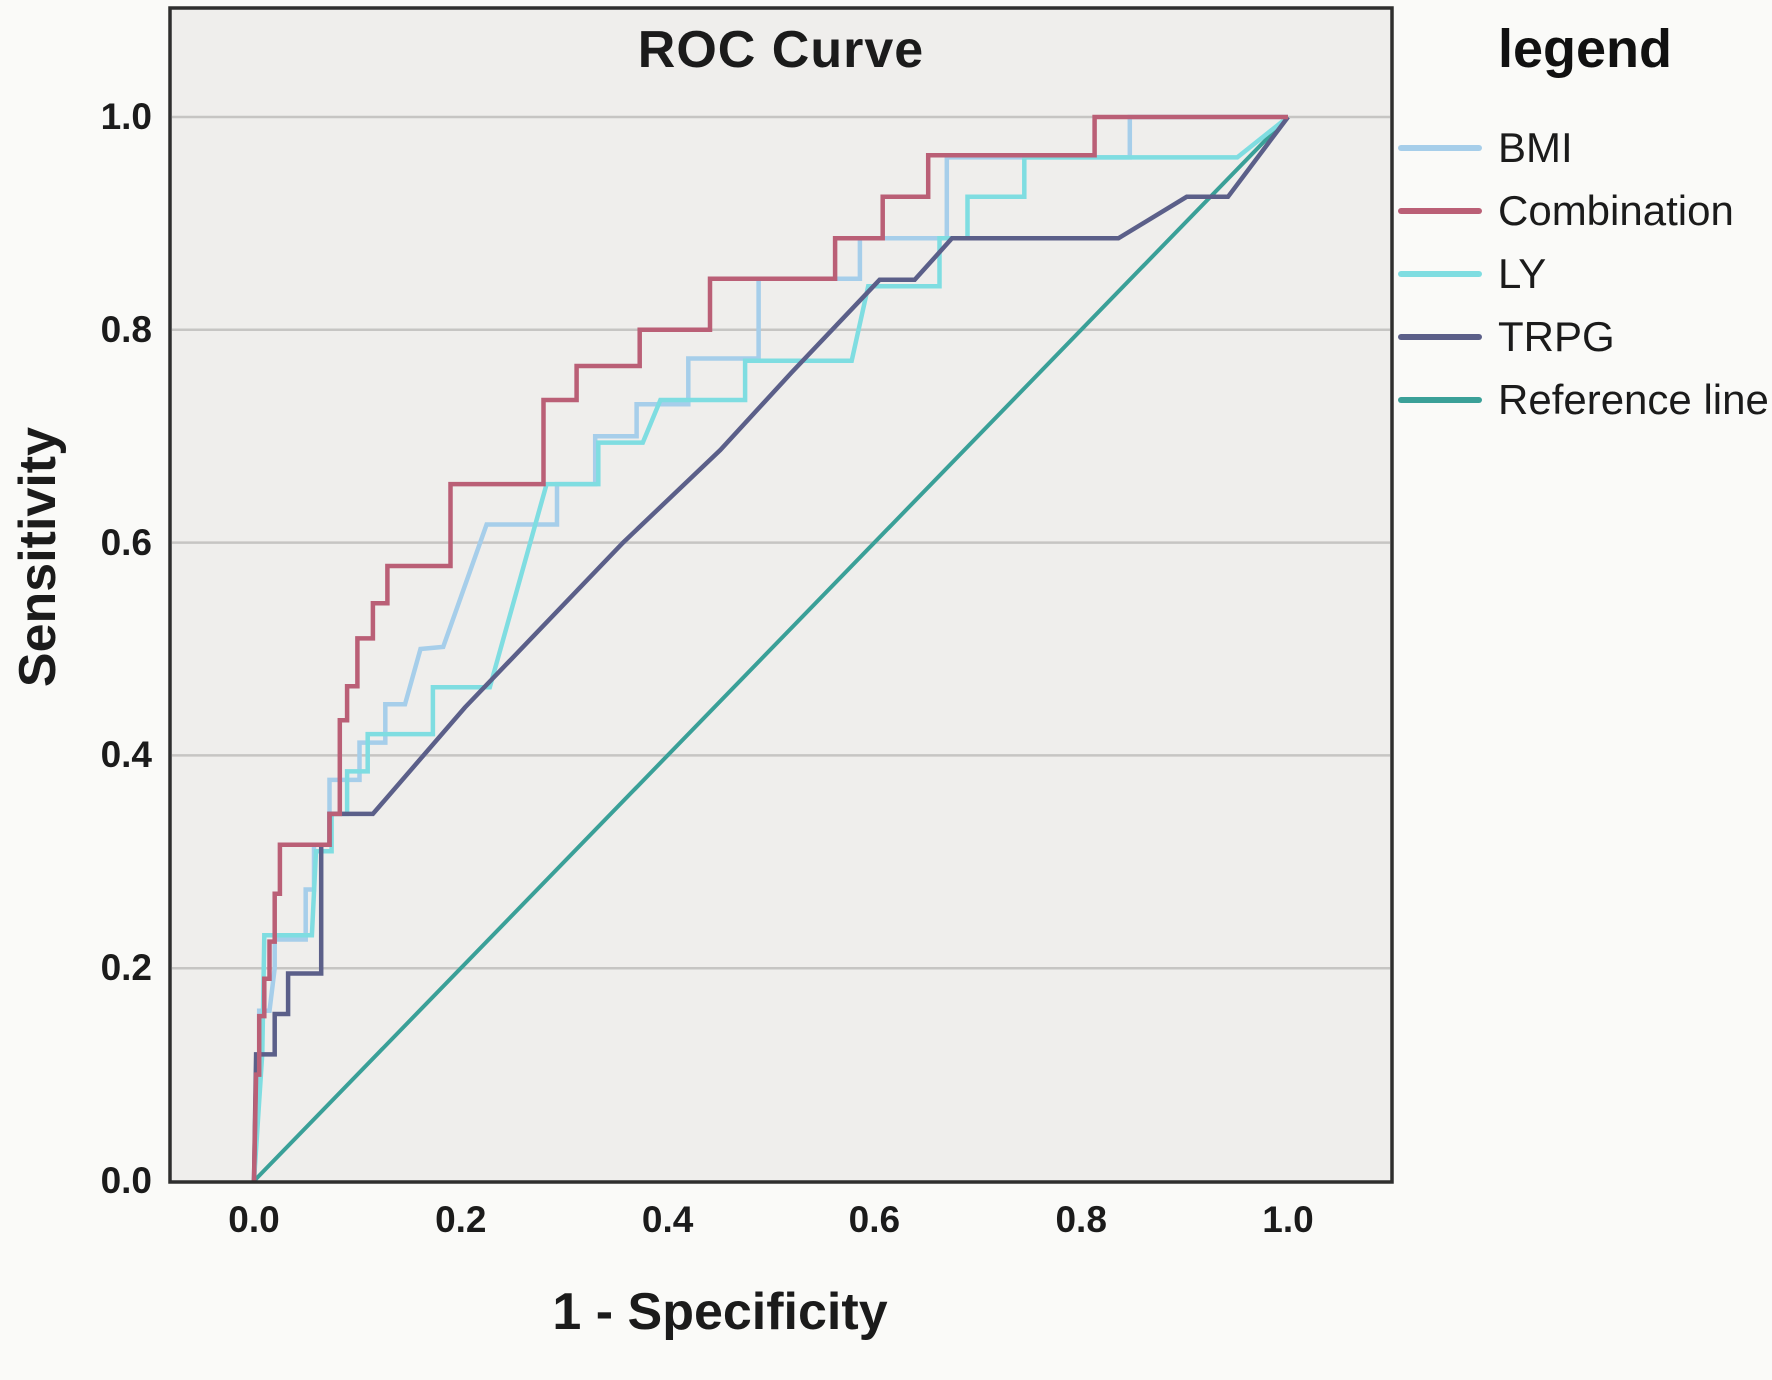 This screenshot has height=1380, width=1772. I want to click on legend-swatch-combination, so click(1440, 210).